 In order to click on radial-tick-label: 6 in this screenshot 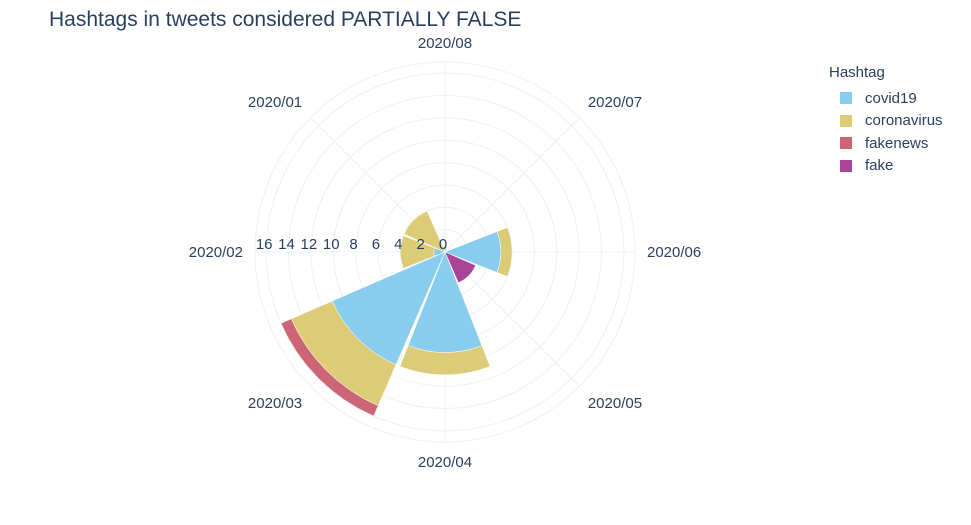, I will do `click(376, 244)`.